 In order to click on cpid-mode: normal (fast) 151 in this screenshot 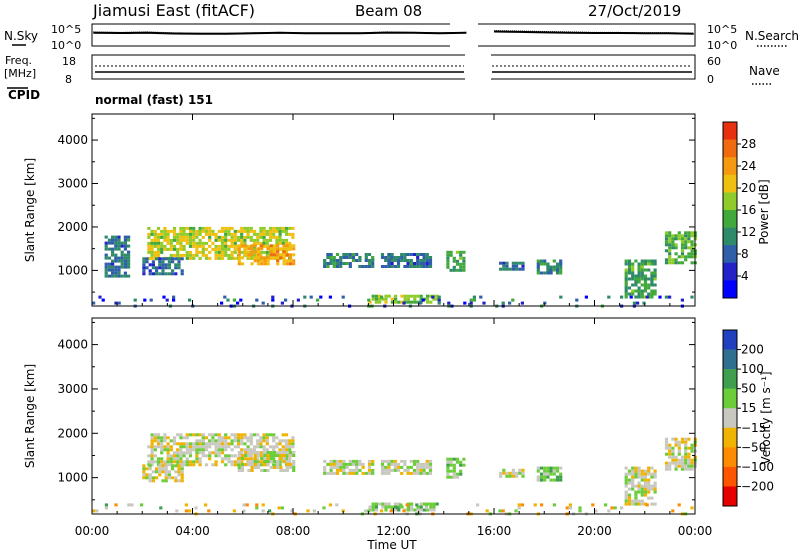, I will do `click(154, 100)`.